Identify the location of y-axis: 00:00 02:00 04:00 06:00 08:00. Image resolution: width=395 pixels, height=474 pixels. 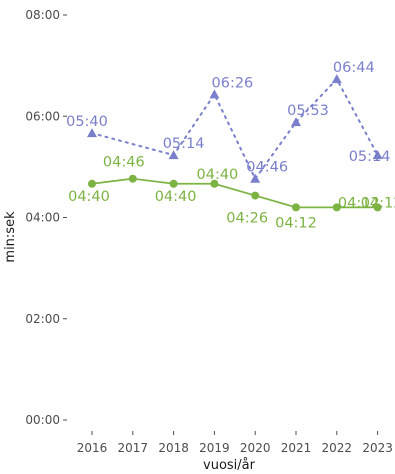
(46, 217).